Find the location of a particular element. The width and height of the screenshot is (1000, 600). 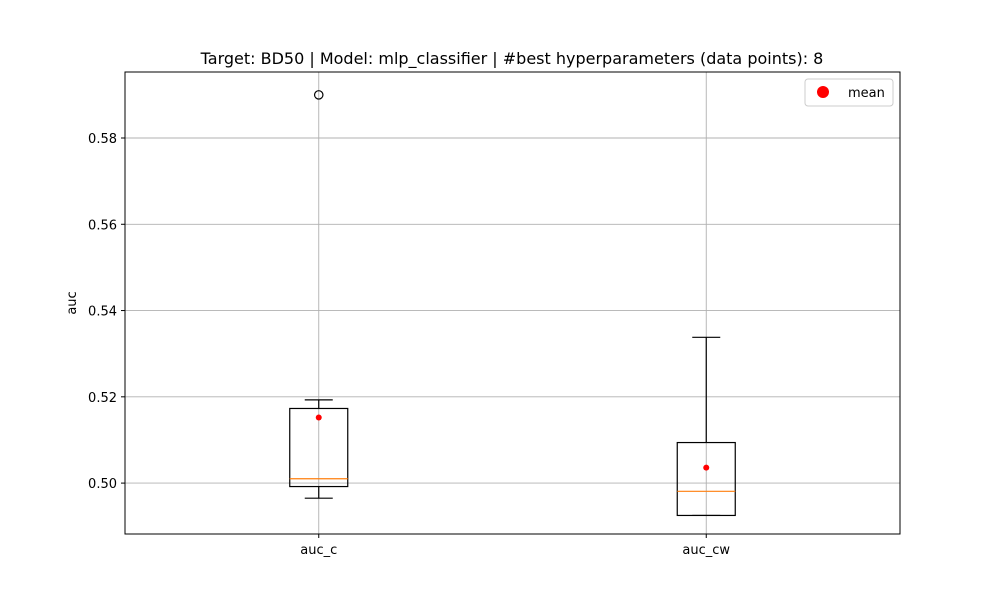

y-tick-label: 0.50 is located at coordinates (102, 484).